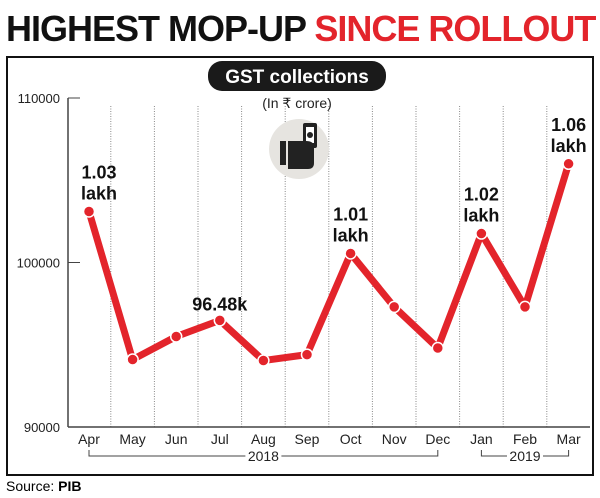 The width and height of the screenshot is (600, 498). I want to click on year-label: 2019, so click(524, 456).